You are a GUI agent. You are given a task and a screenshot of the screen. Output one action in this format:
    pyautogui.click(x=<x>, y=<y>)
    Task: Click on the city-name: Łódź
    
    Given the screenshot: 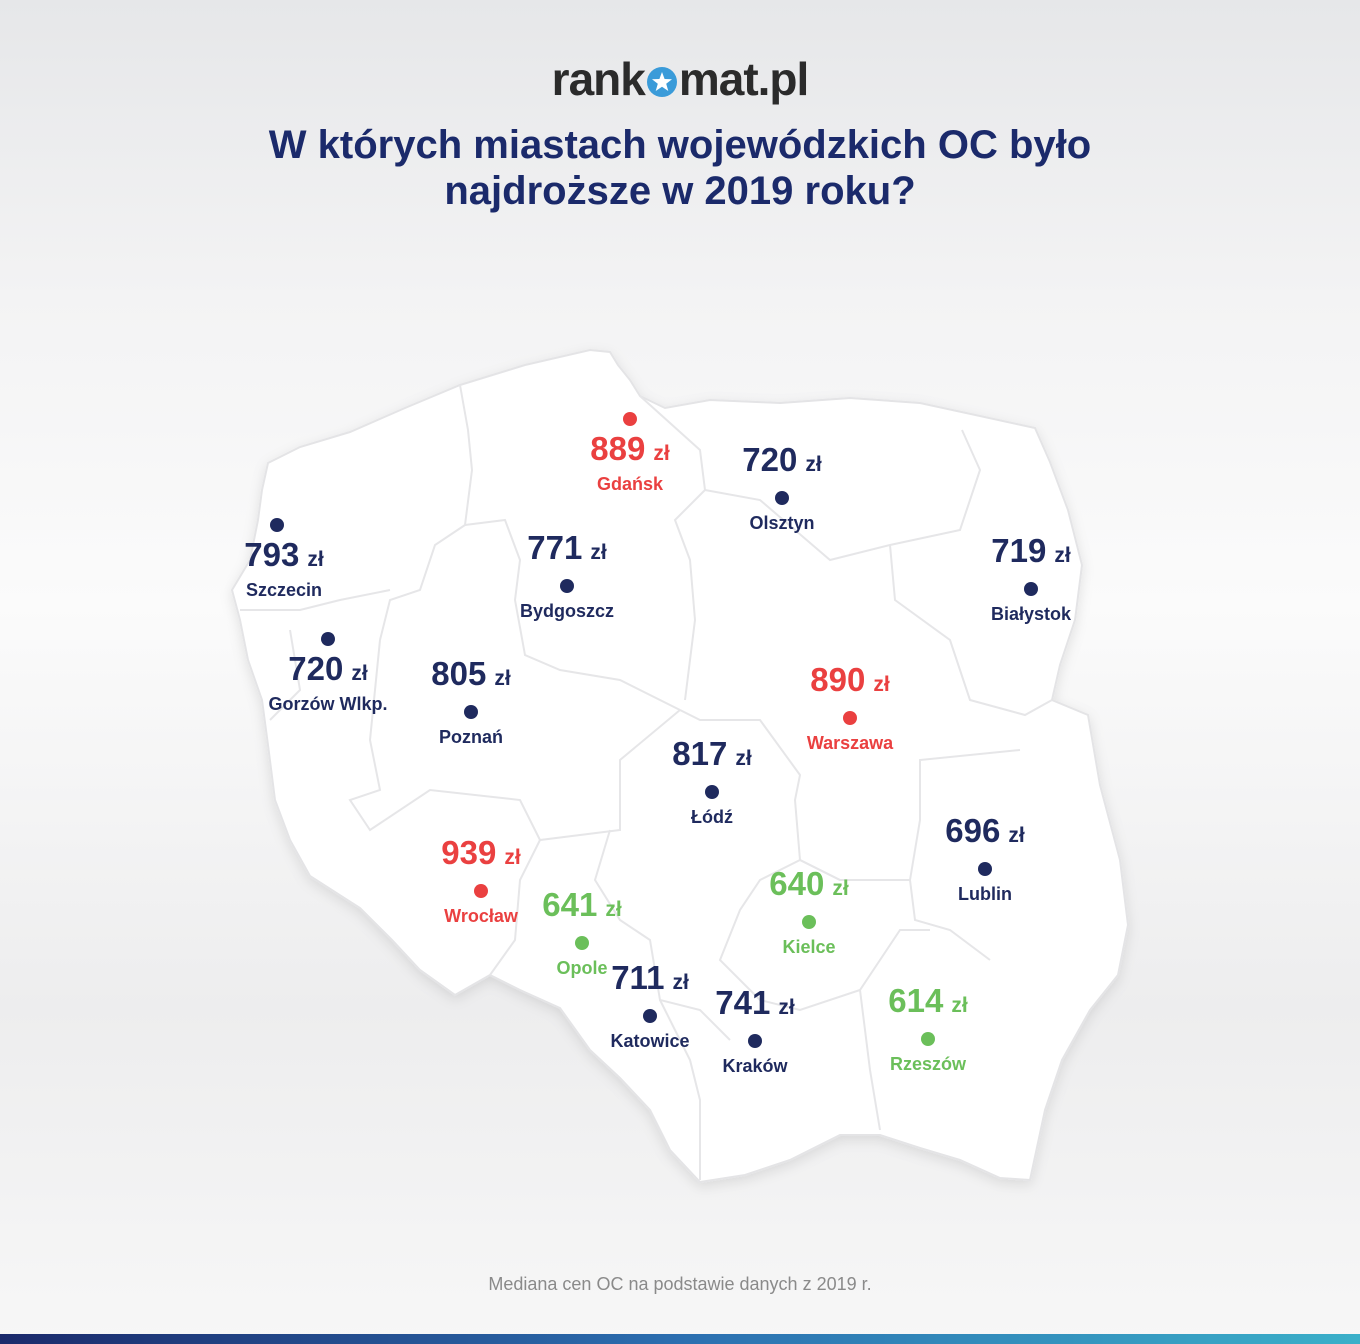 What is the action you would take?
    pyautogui.click(x=712, y=817)
    